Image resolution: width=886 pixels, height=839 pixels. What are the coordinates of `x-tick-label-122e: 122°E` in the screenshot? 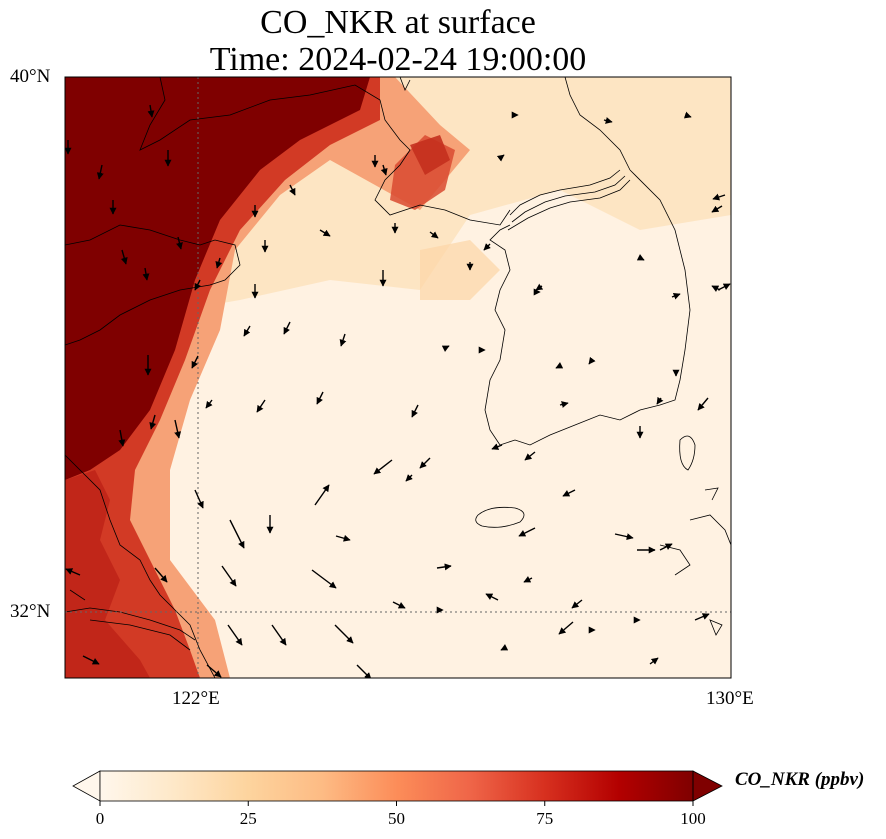 It's located at (196, 698).